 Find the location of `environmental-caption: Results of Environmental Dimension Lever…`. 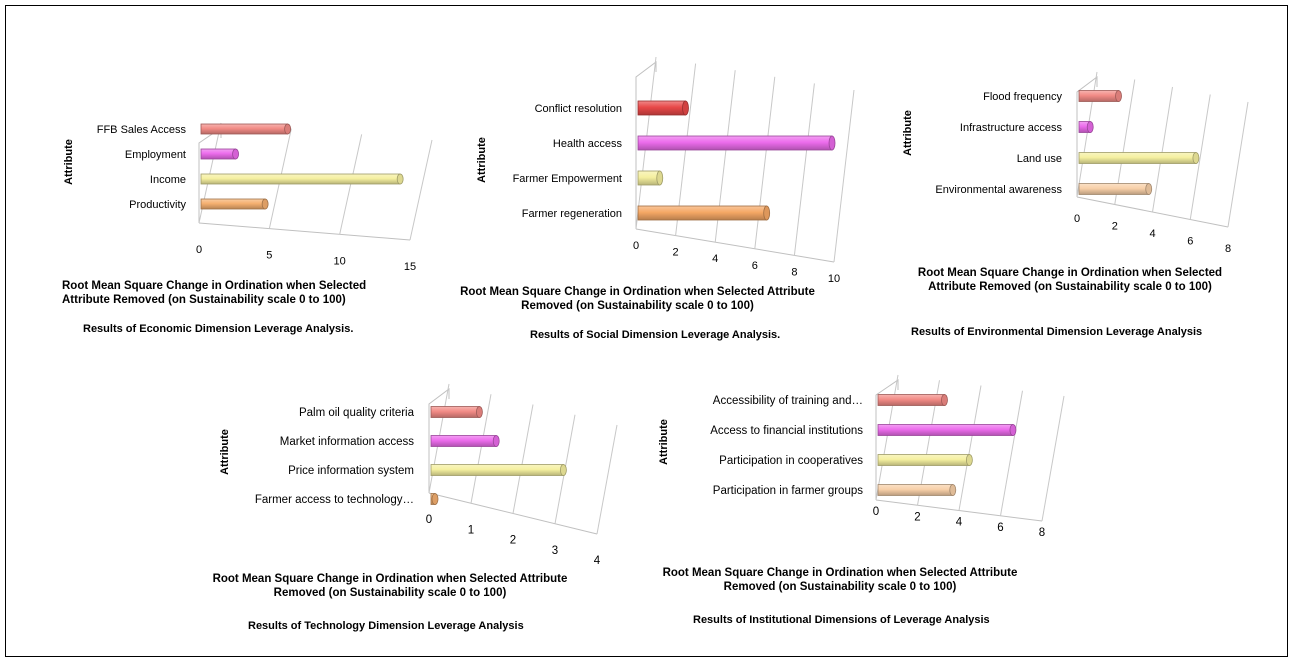

environmental-caption: Results of Environmental Dimension Lever… is located at coordinates (1057, 332).